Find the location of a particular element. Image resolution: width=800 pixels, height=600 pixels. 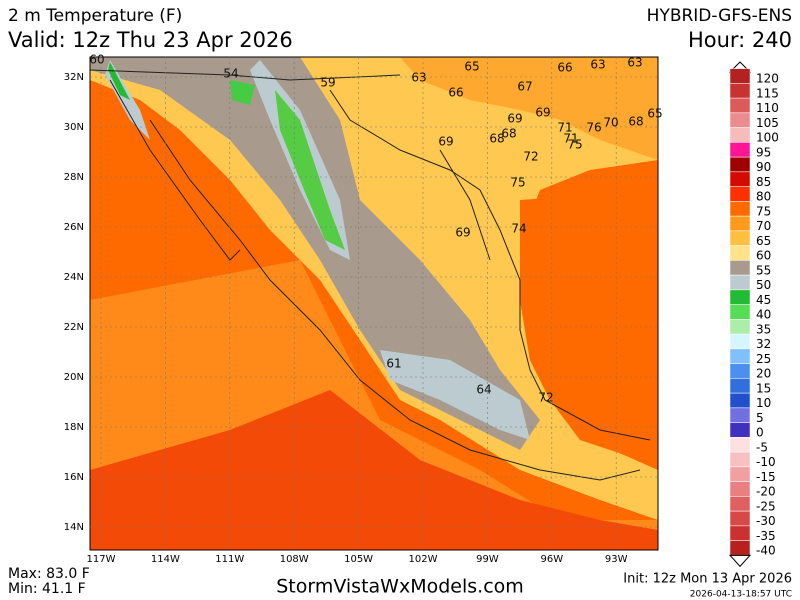

lat-label: 18N is located at coordinates (74, 427).